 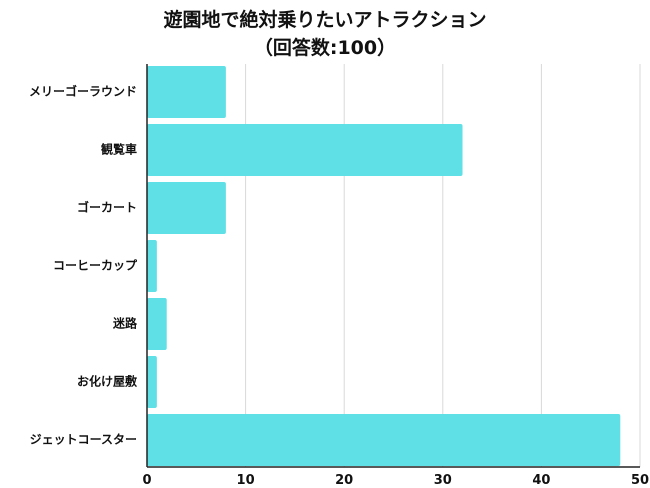 I want to click on category-label-5: お化け屋敷, so click(x=107, y=381).